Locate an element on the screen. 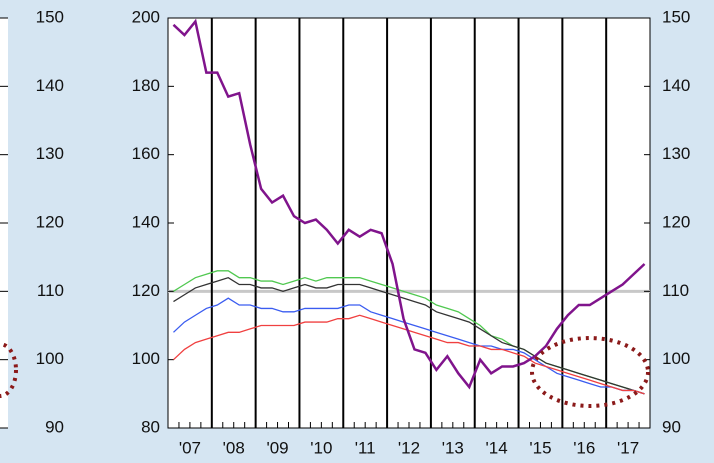  y-tick-label: 80 is located at coordinates (150, 426).